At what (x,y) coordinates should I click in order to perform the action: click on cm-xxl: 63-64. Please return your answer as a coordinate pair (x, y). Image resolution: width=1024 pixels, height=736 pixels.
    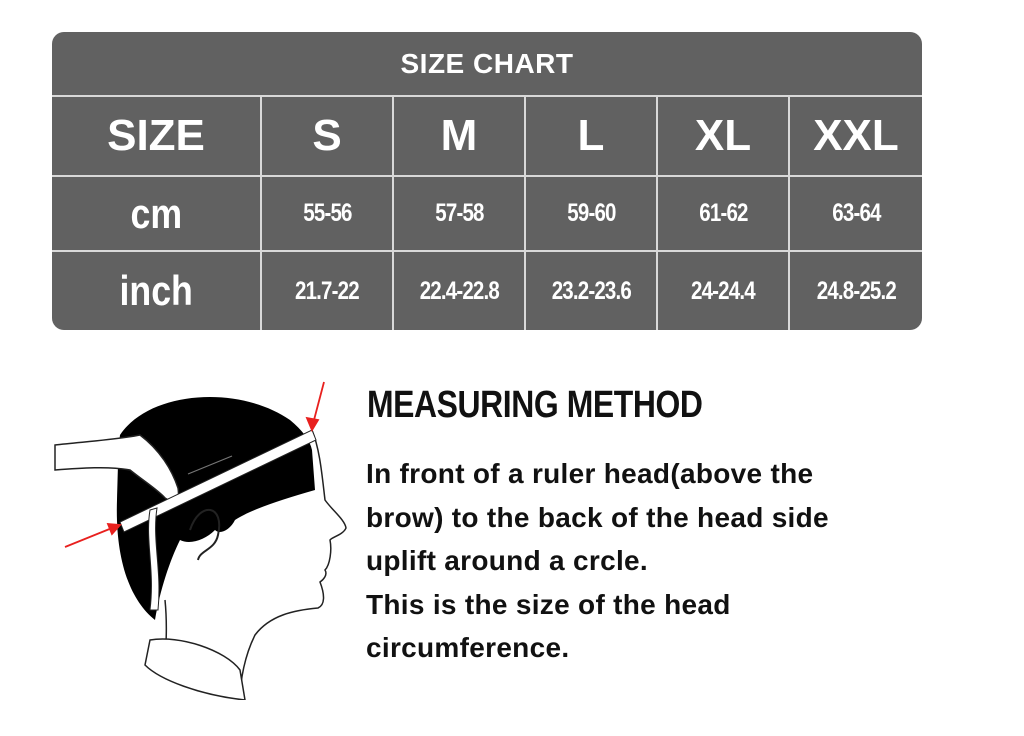
    Looking at the image, I should click on (856, 213).